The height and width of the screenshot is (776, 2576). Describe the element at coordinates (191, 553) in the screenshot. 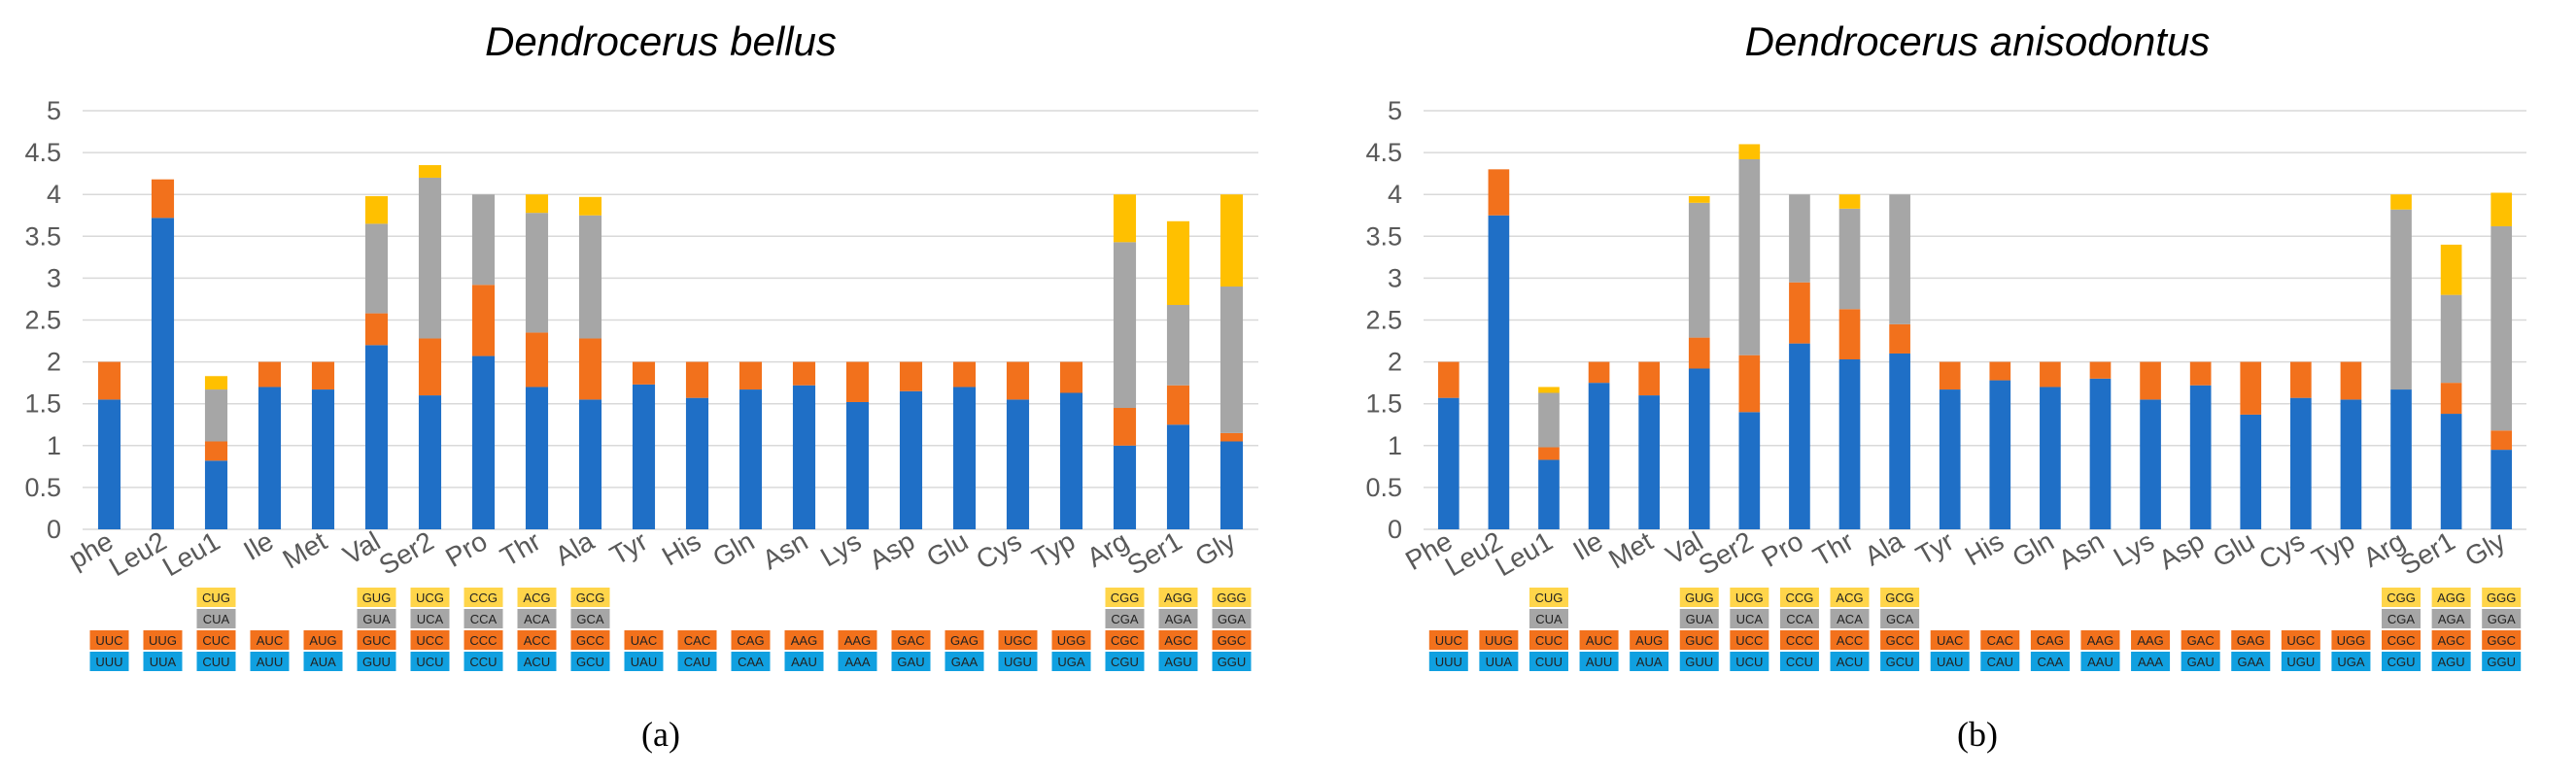

I see `x-tick-label: Leu1` at that location.